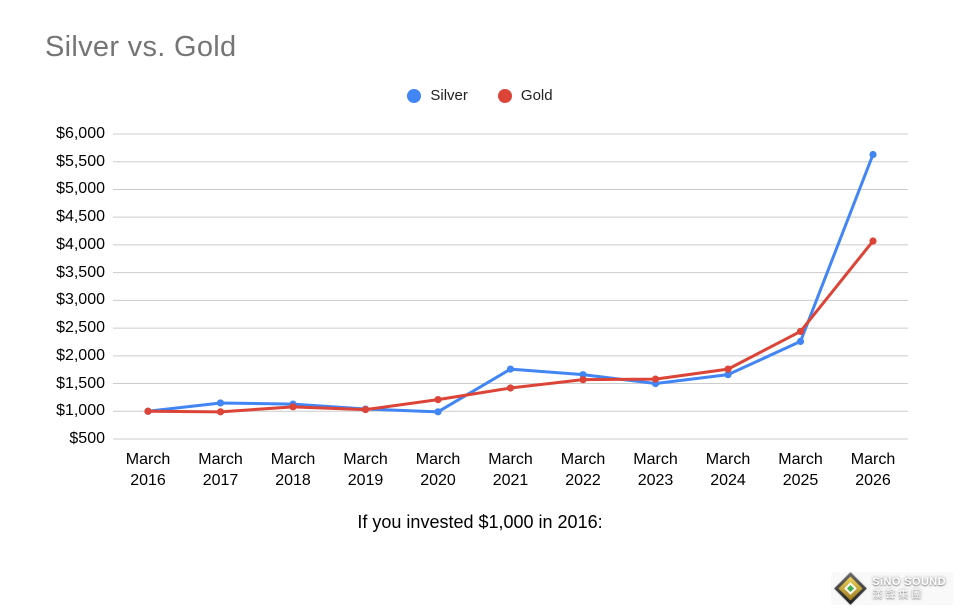 The width and height of the screenshot is (960, 611). I want to click on y-axis-tick-label: $3,500, so click(80, 272).